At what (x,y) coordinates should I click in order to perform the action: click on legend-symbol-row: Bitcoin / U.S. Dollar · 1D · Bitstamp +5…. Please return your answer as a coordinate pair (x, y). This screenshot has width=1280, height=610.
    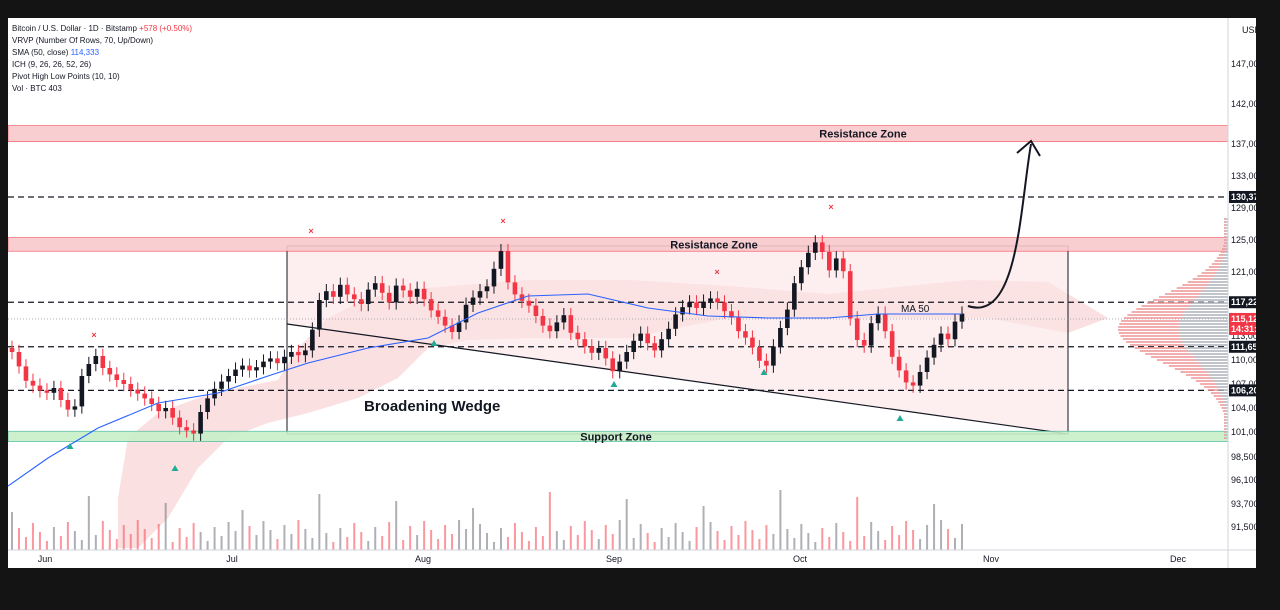
    Looking at the image, I should click on (102, 29).